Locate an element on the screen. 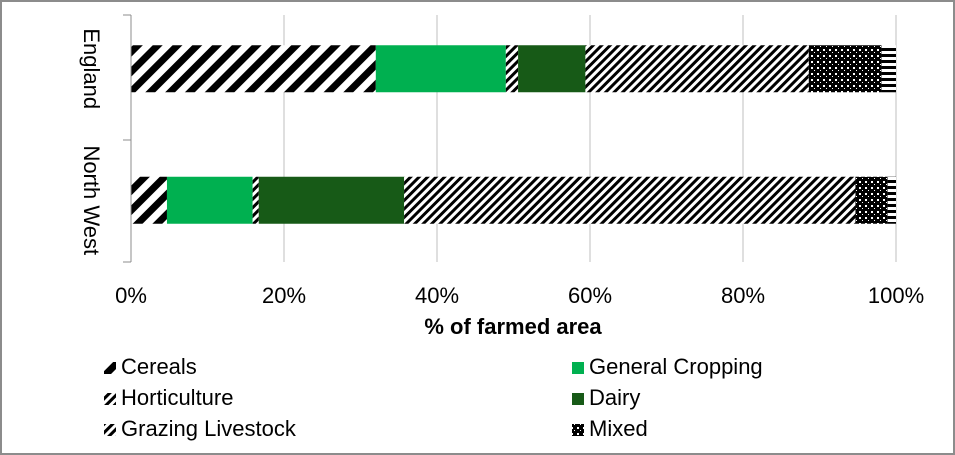  x-tick-label: 80% is located at coordinates (743, 295).